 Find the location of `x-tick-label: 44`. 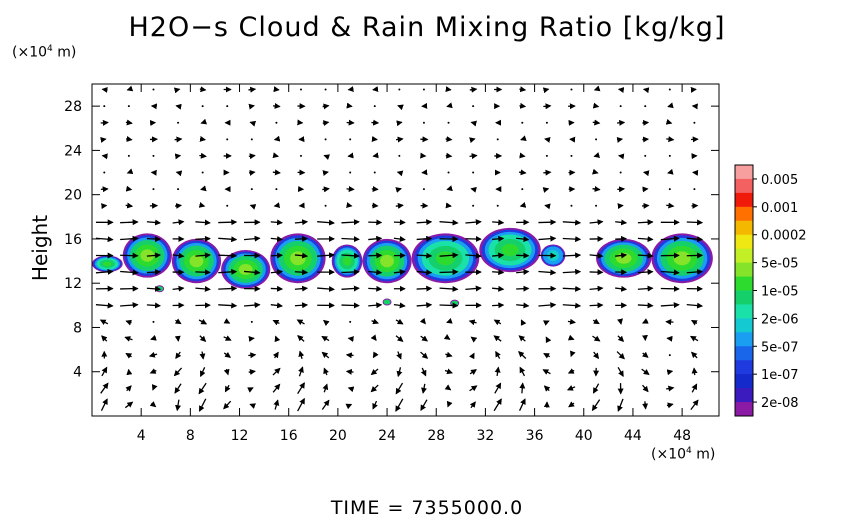

x-tick-label: 44 is located at coordinates (633, 436).